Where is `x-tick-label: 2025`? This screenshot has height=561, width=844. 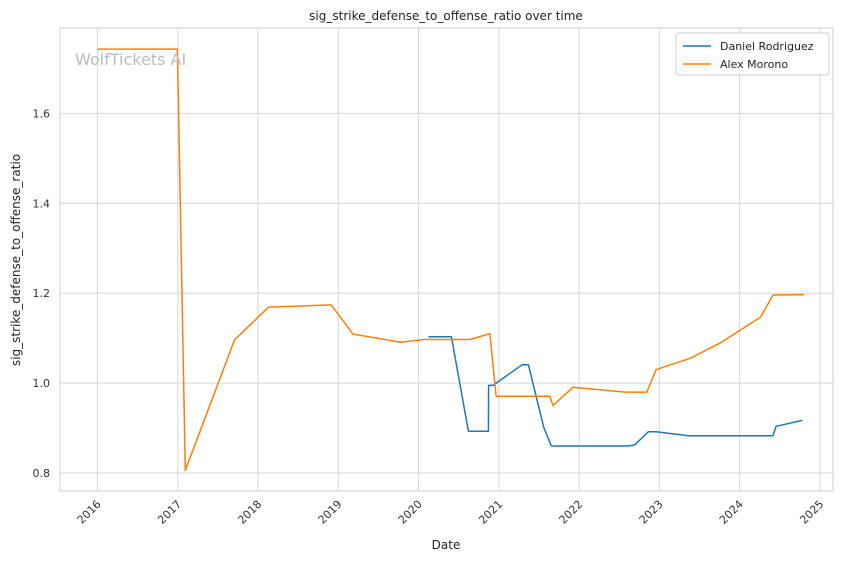 x-tick-label: 2025 is located at coordinates (811, 512).